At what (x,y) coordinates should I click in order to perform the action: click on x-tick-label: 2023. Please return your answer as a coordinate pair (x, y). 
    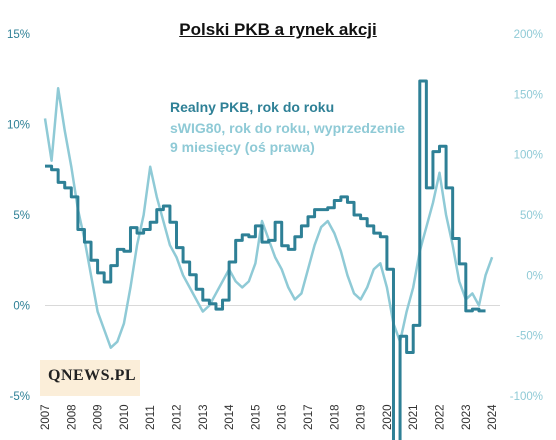
    Looking at the image, I should click on (467, 417).